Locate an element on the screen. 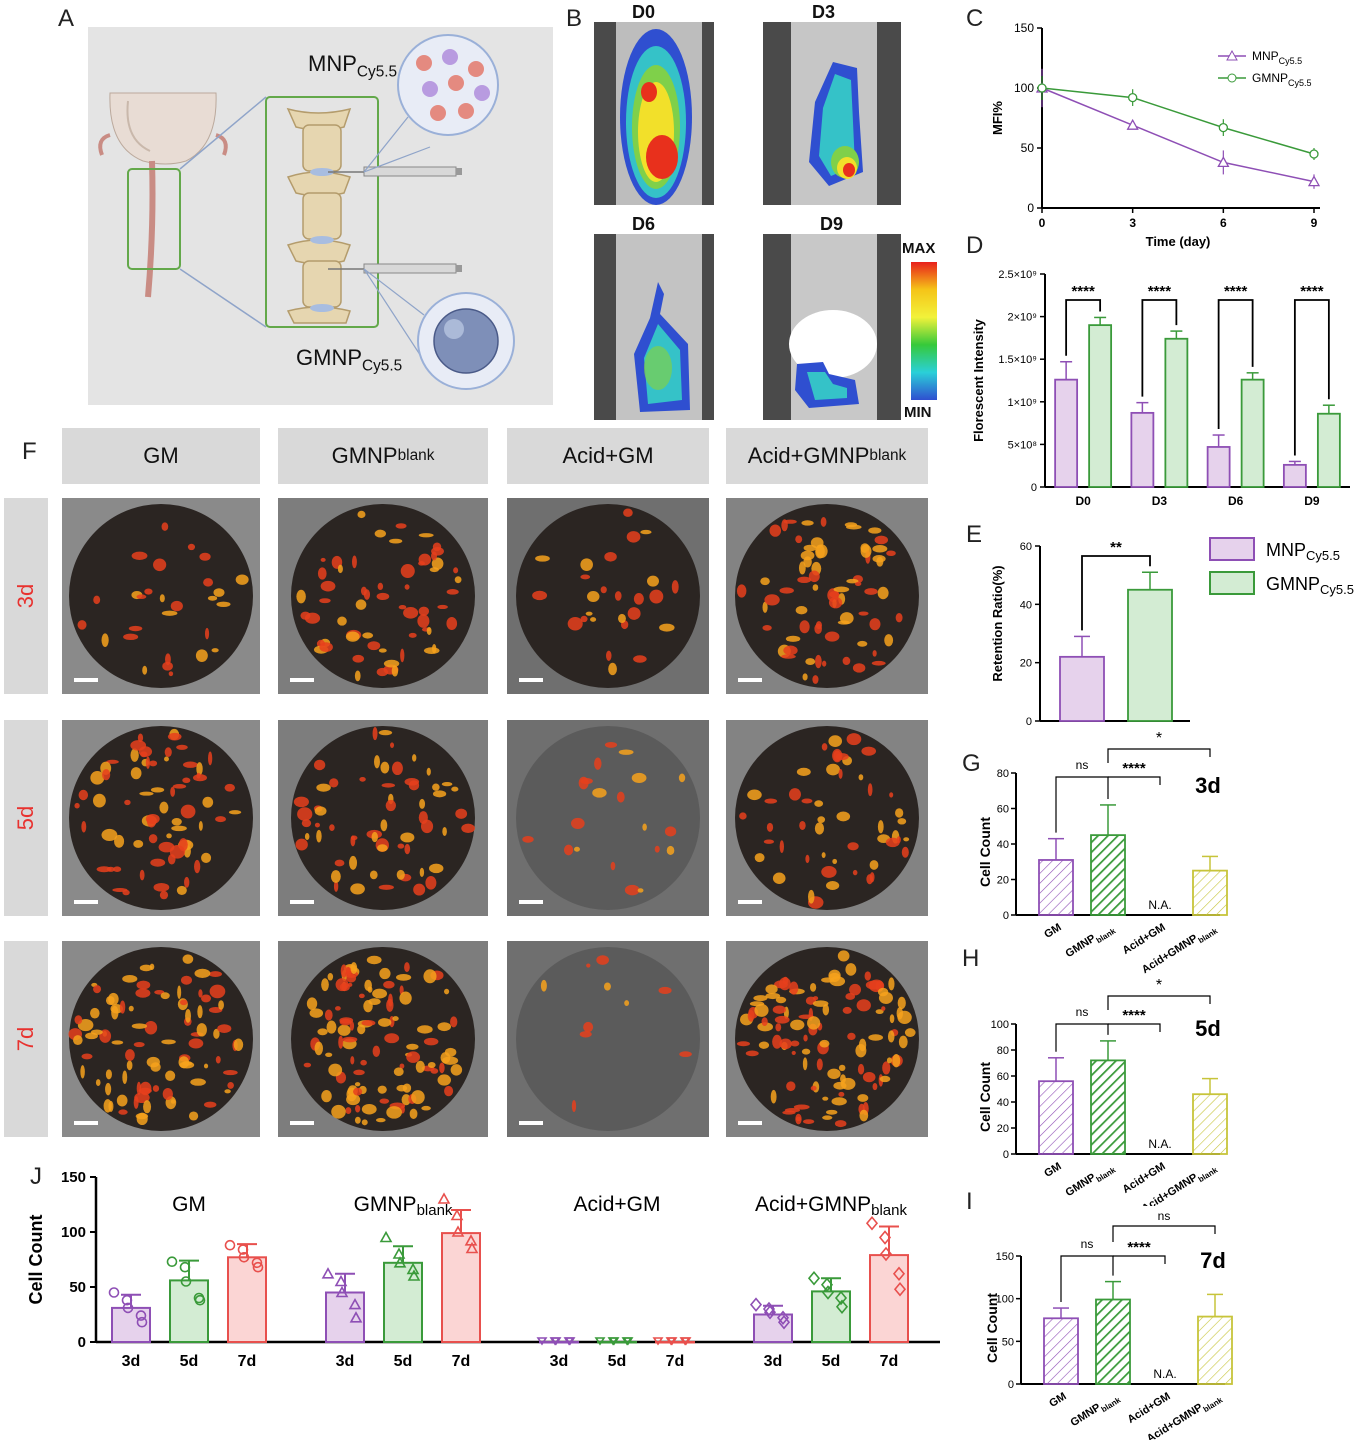  j-group-title: GM is located at coordinates (189, 1204).